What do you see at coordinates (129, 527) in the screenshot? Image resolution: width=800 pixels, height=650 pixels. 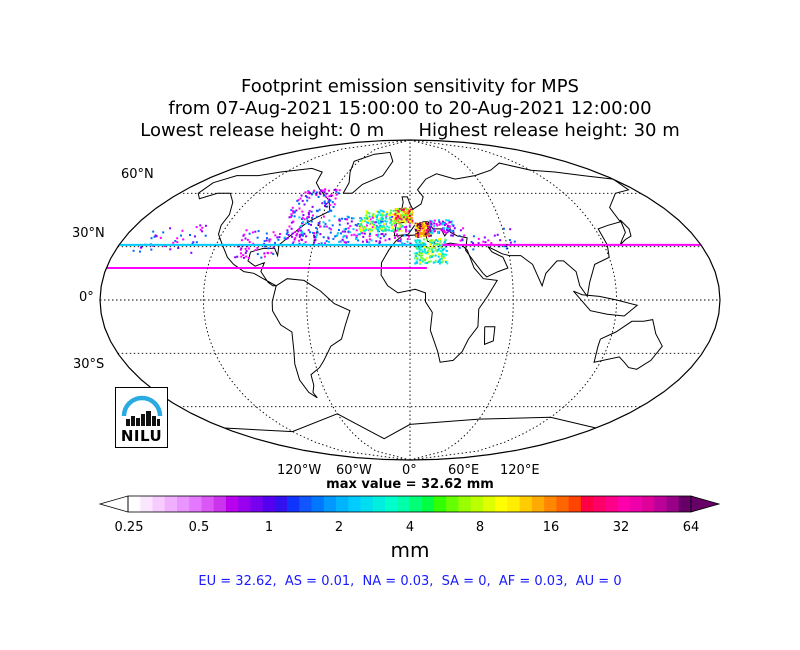 I see `colorbar-tick-label: 0.25` at bounding box center [129, 527].